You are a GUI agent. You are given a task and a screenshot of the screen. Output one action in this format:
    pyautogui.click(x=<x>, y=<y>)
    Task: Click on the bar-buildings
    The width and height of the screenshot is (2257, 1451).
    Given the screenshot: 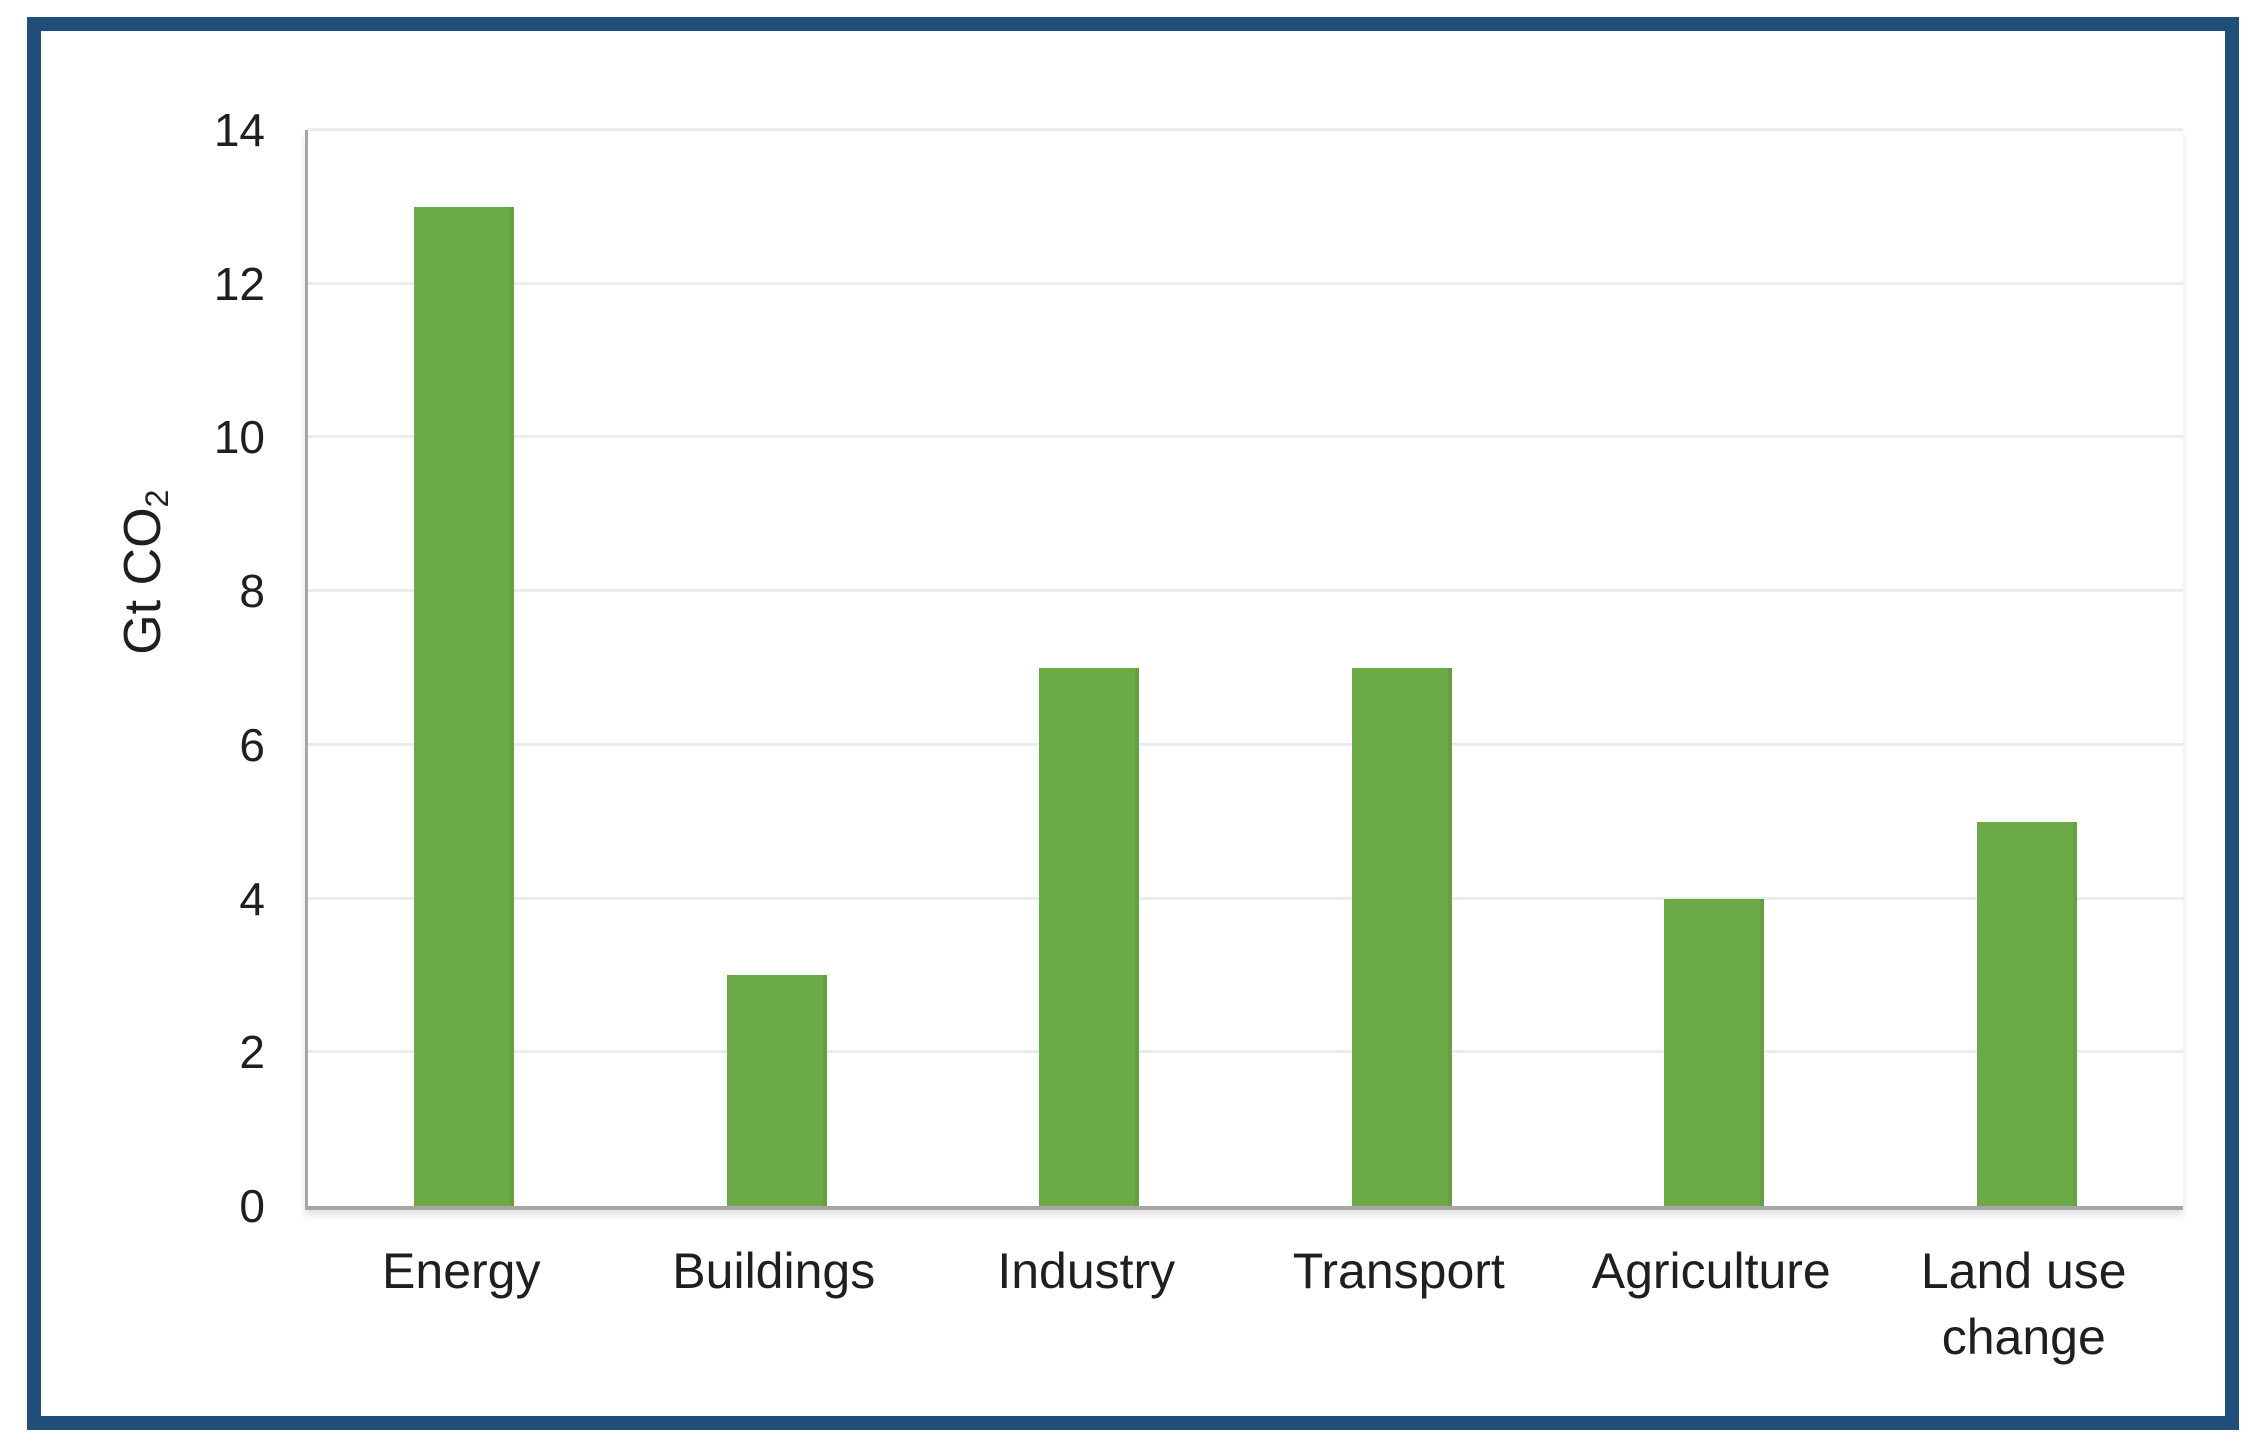 What is the action you would take?
    pyautogui.click(x=776, y=1090)
    